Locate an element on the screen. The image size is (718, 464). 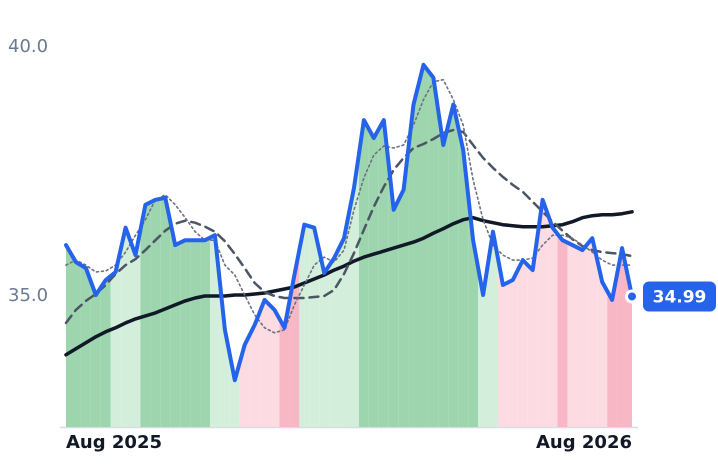
x-tick-label: Aug 2025 is located at coordinates (114, 442).